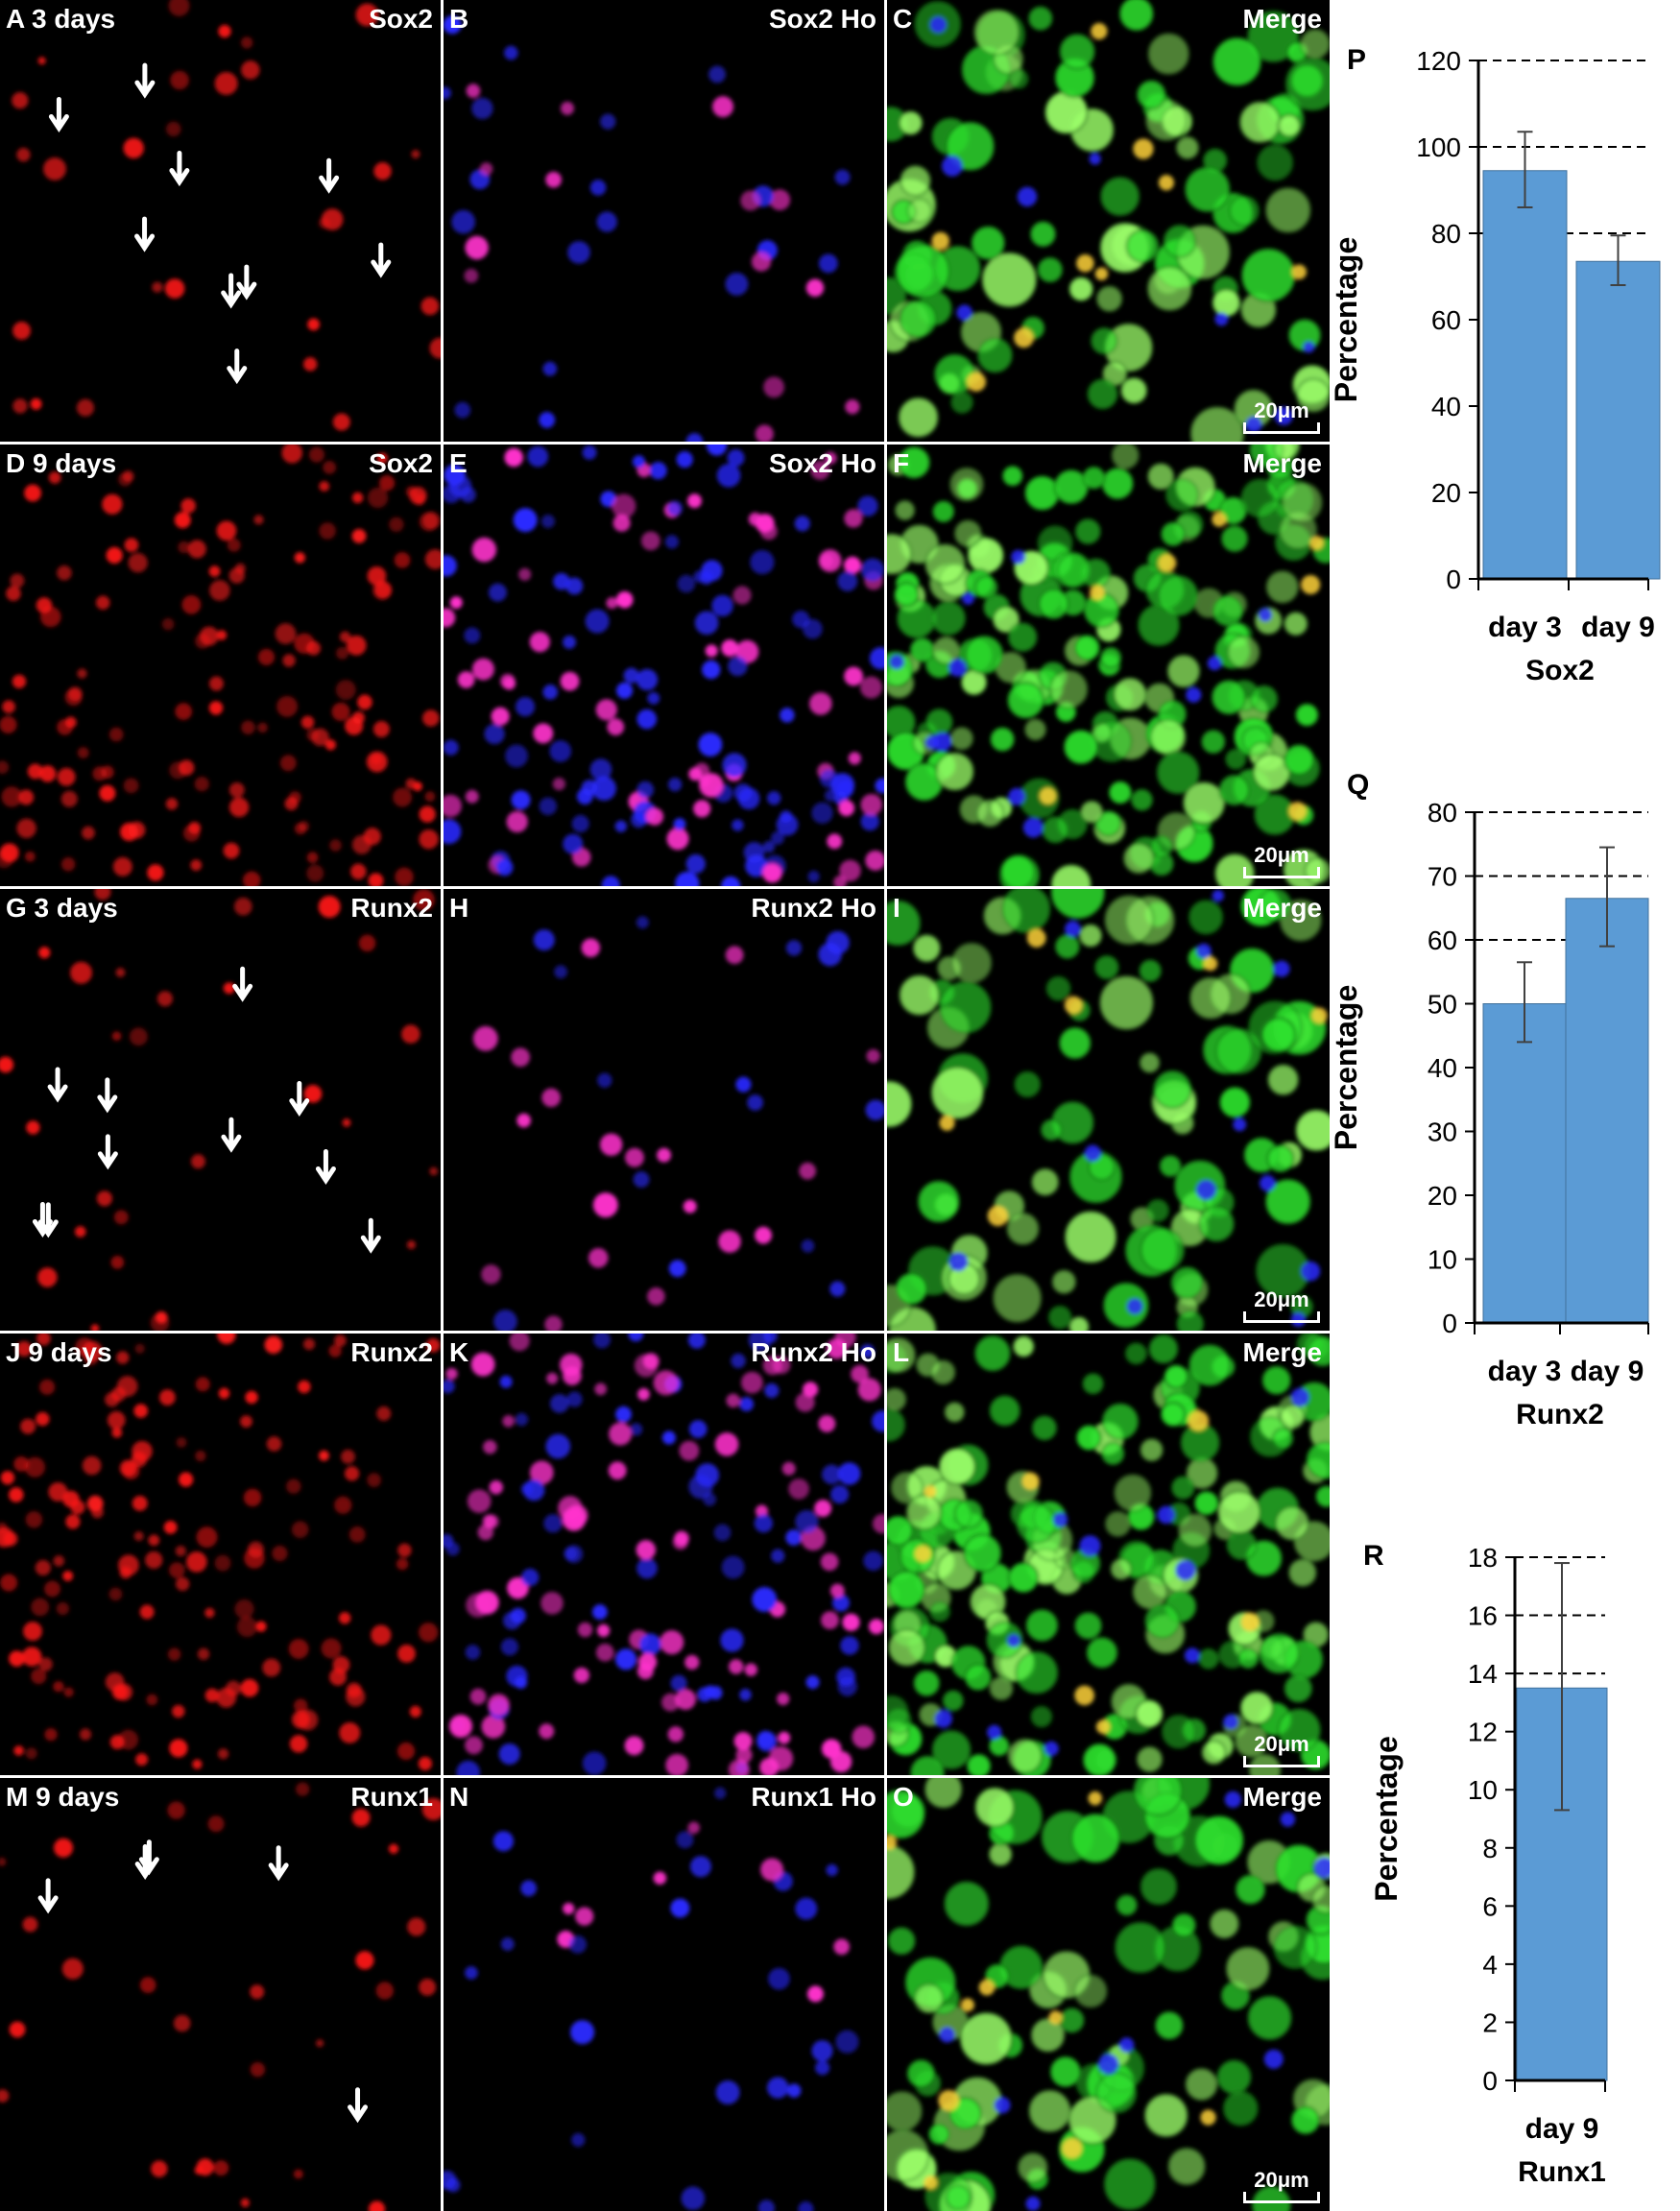 This screenshot has width=1680, height=2211. I want to click on panel-B: B Sox2 Ho, so click(664, 221).